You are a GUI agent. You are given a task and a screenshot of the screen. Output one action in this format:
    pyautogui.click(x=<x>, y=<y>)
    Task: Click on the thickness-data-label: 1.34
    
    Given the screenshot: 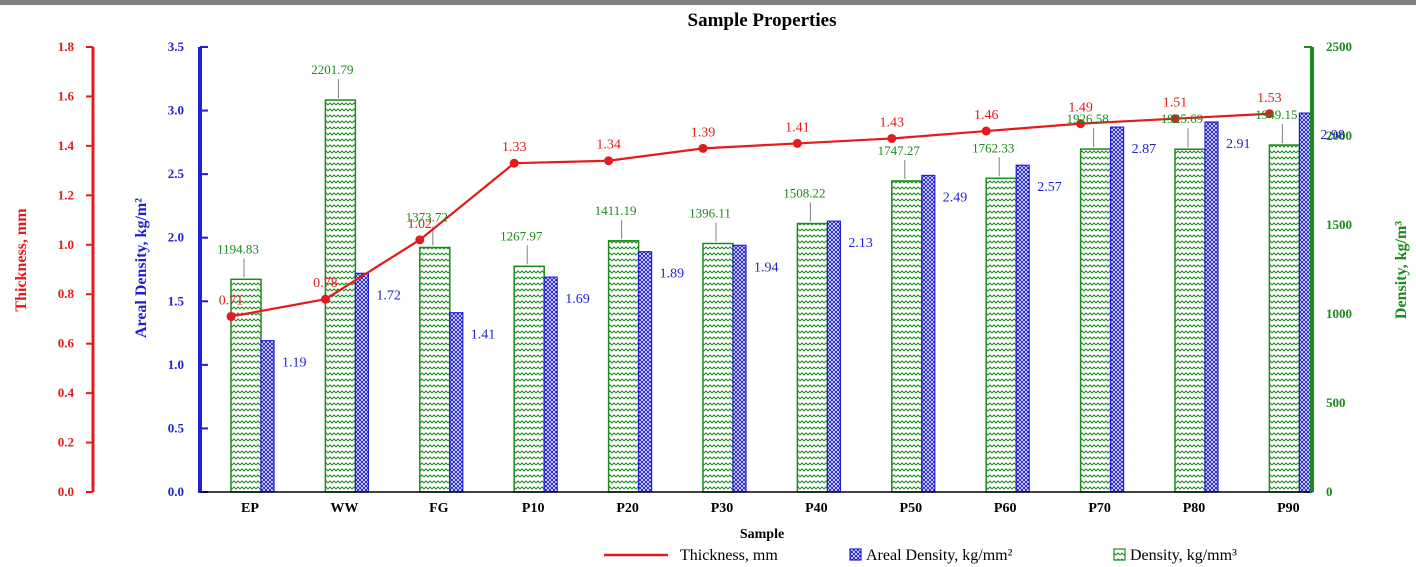 What is the action you would take?
    pyautogui.click(x=608, y=145)
    